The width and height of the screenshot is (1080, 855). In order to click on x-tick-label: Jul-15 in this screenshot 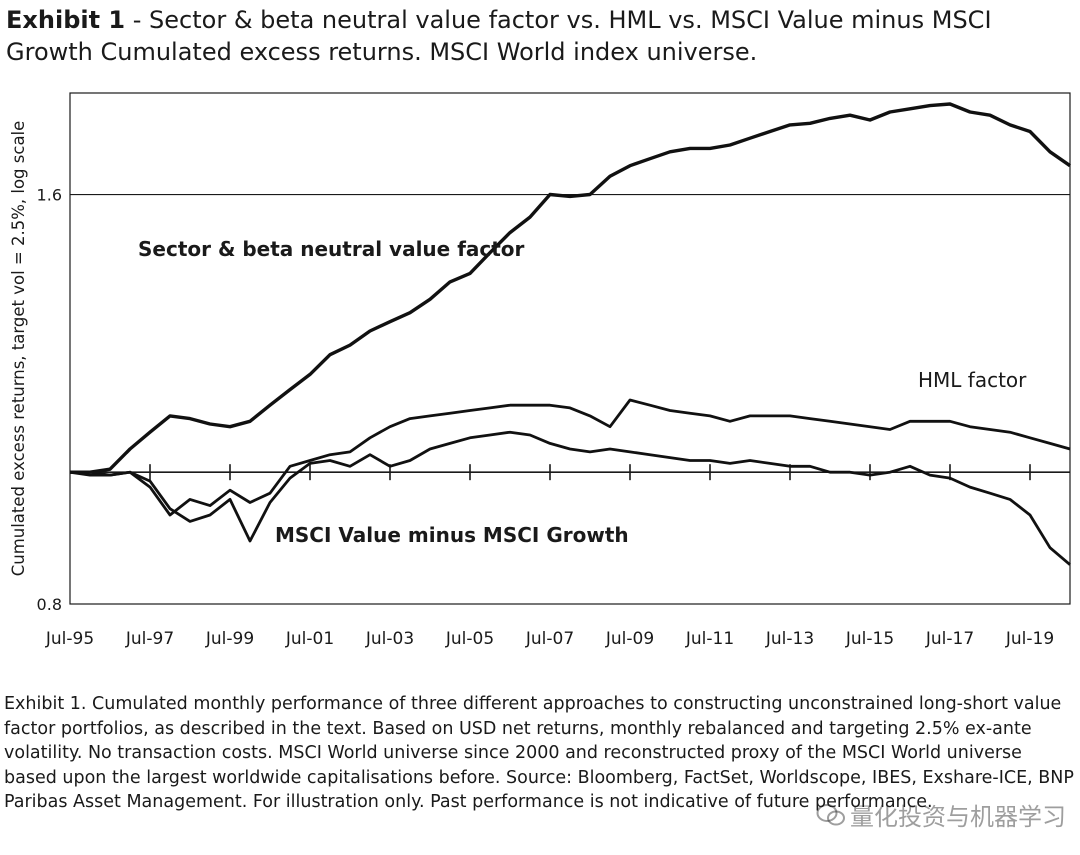, I will do `click(869, 639)`.